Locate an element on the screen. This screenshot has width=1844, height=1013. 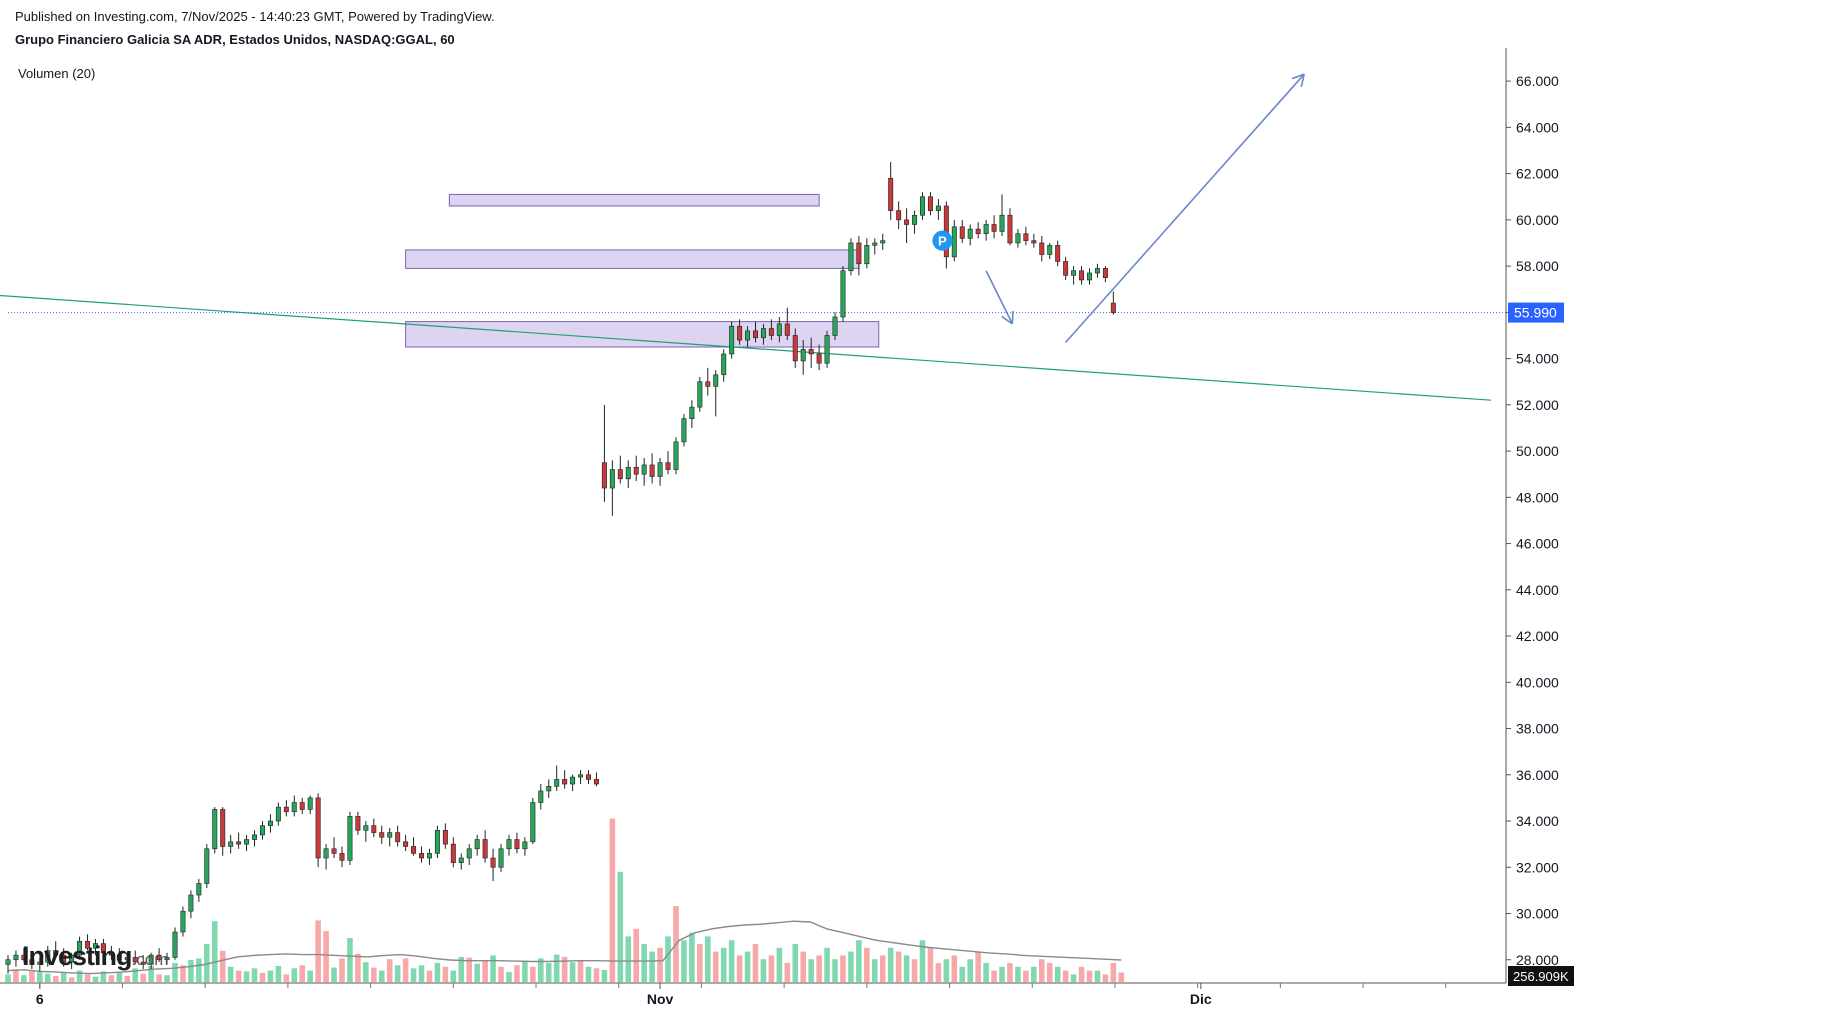
price-tick-label: 40.000 is located at coordinates (1537, 682).